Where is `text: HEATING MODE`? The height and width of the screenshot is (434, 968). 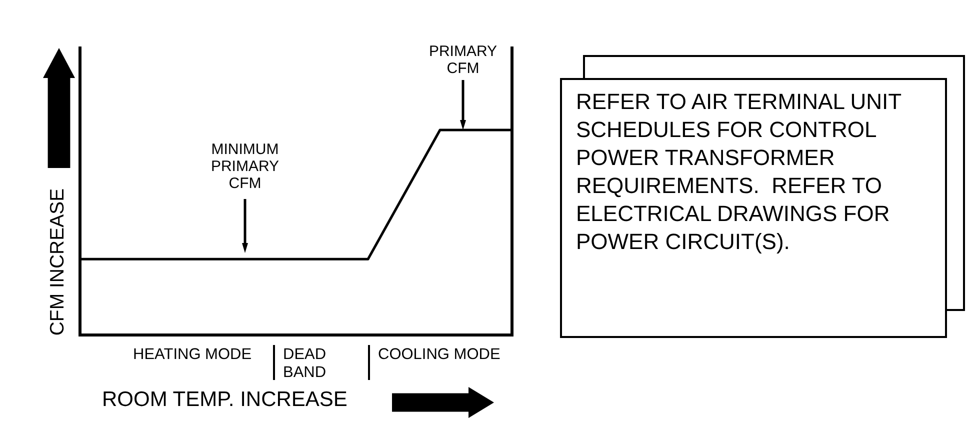
text: HEATING MODE is located at coordinates (193, 355).